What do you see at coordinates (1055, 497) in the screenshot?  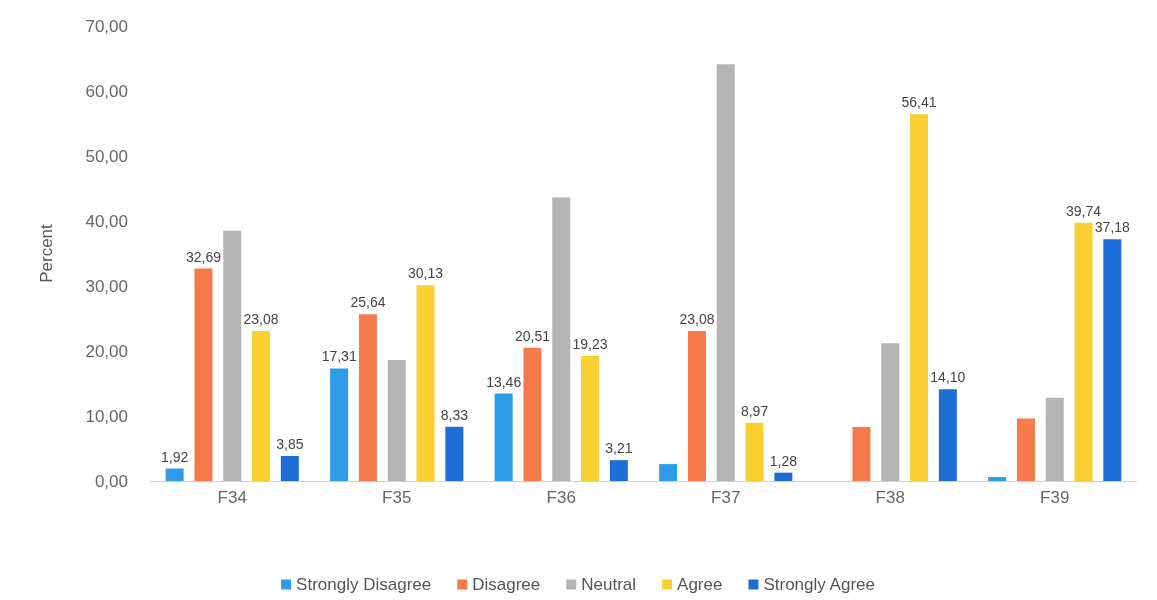 I see `x-tick-label: F39` at bounding box center [1055, 497].